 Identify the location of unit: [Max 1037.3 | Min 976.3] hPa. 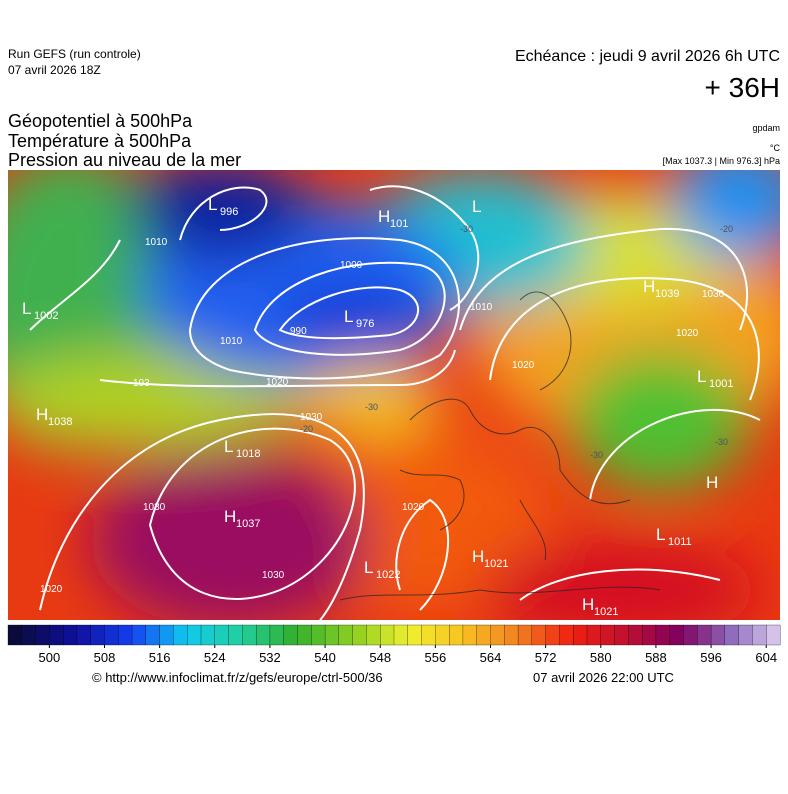
(721, 161).